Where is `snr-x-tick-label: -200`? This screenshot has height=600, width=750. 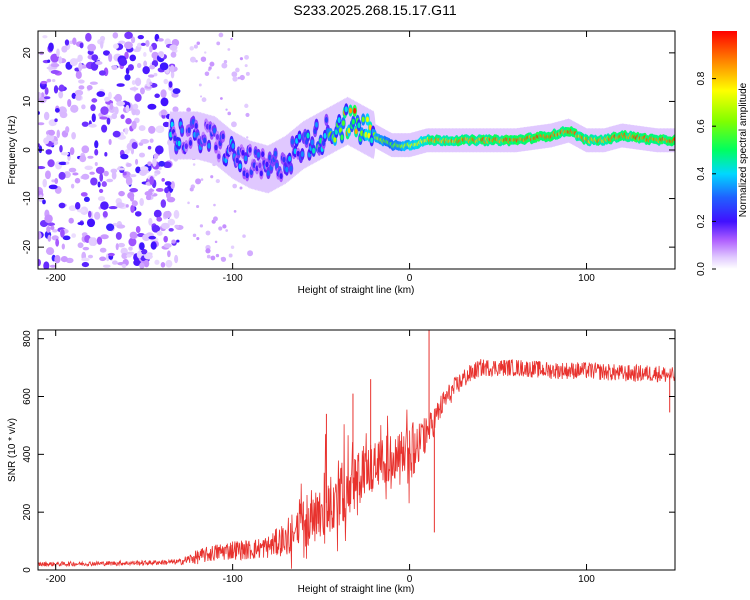 snr-x-tick-label: -200 is located at coordinates (56, 579).